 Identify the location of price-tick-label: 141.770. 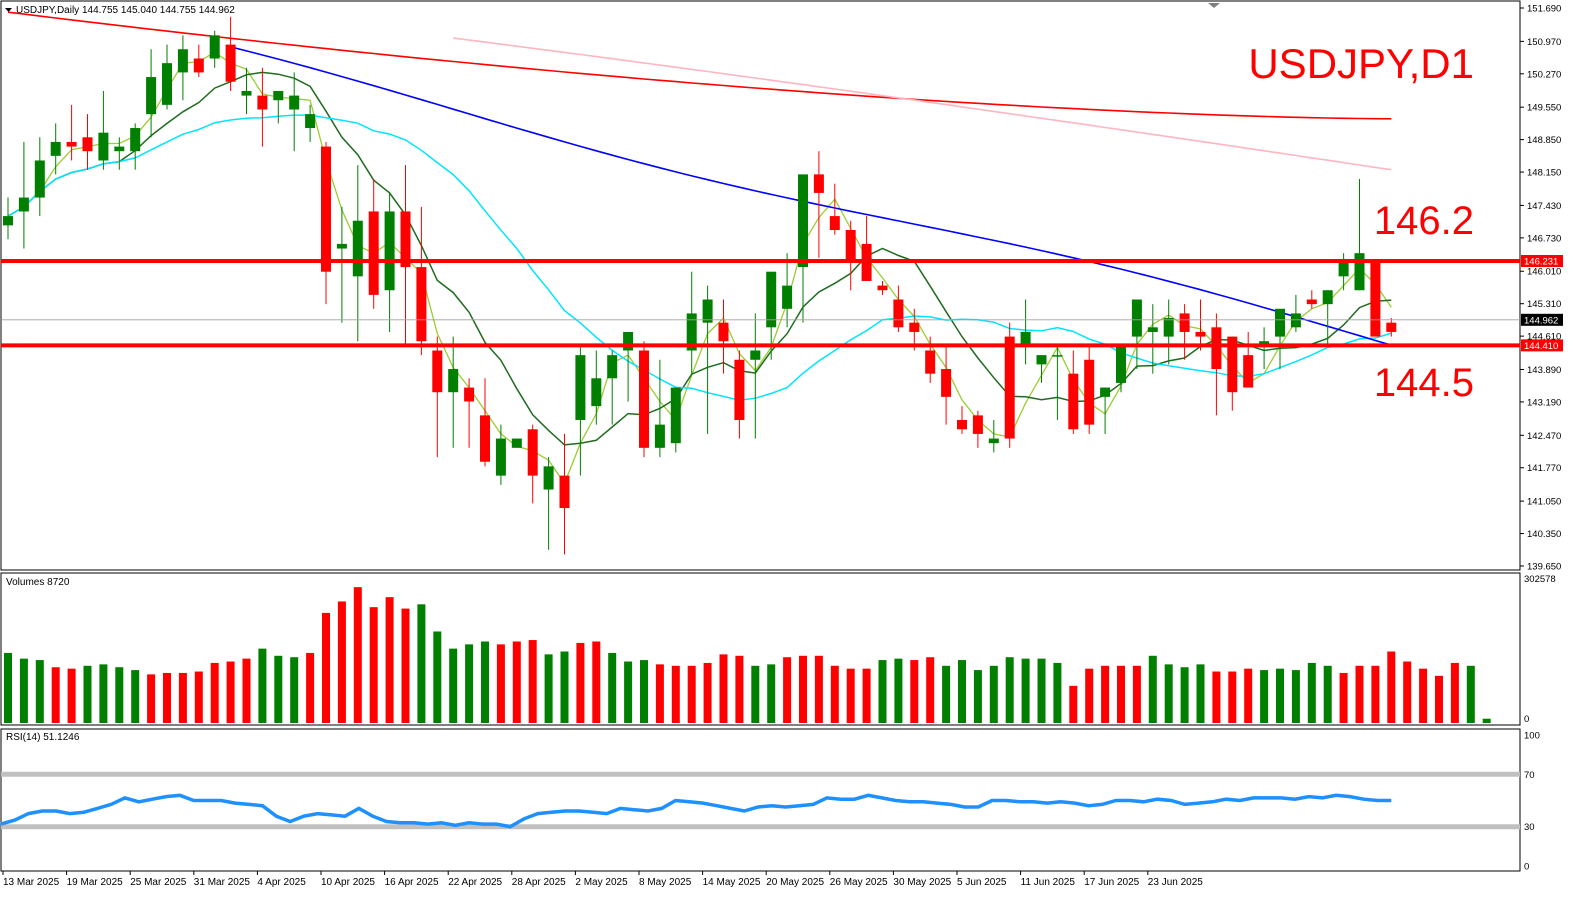
(1544, 468).